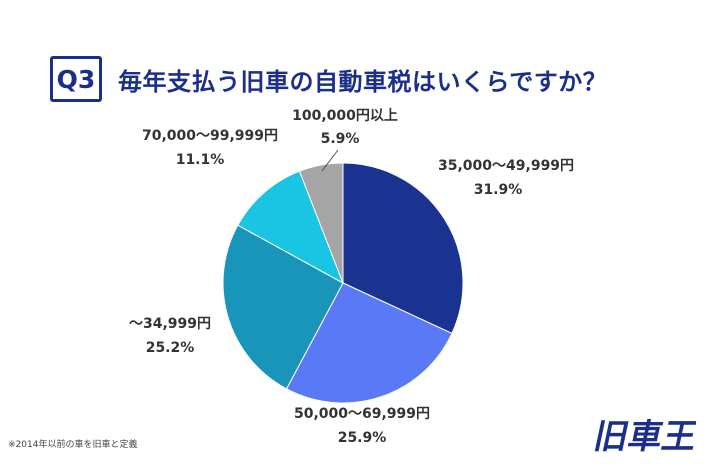  I want to click on slice-label-0-value: 31.9%, so click(498, 190).